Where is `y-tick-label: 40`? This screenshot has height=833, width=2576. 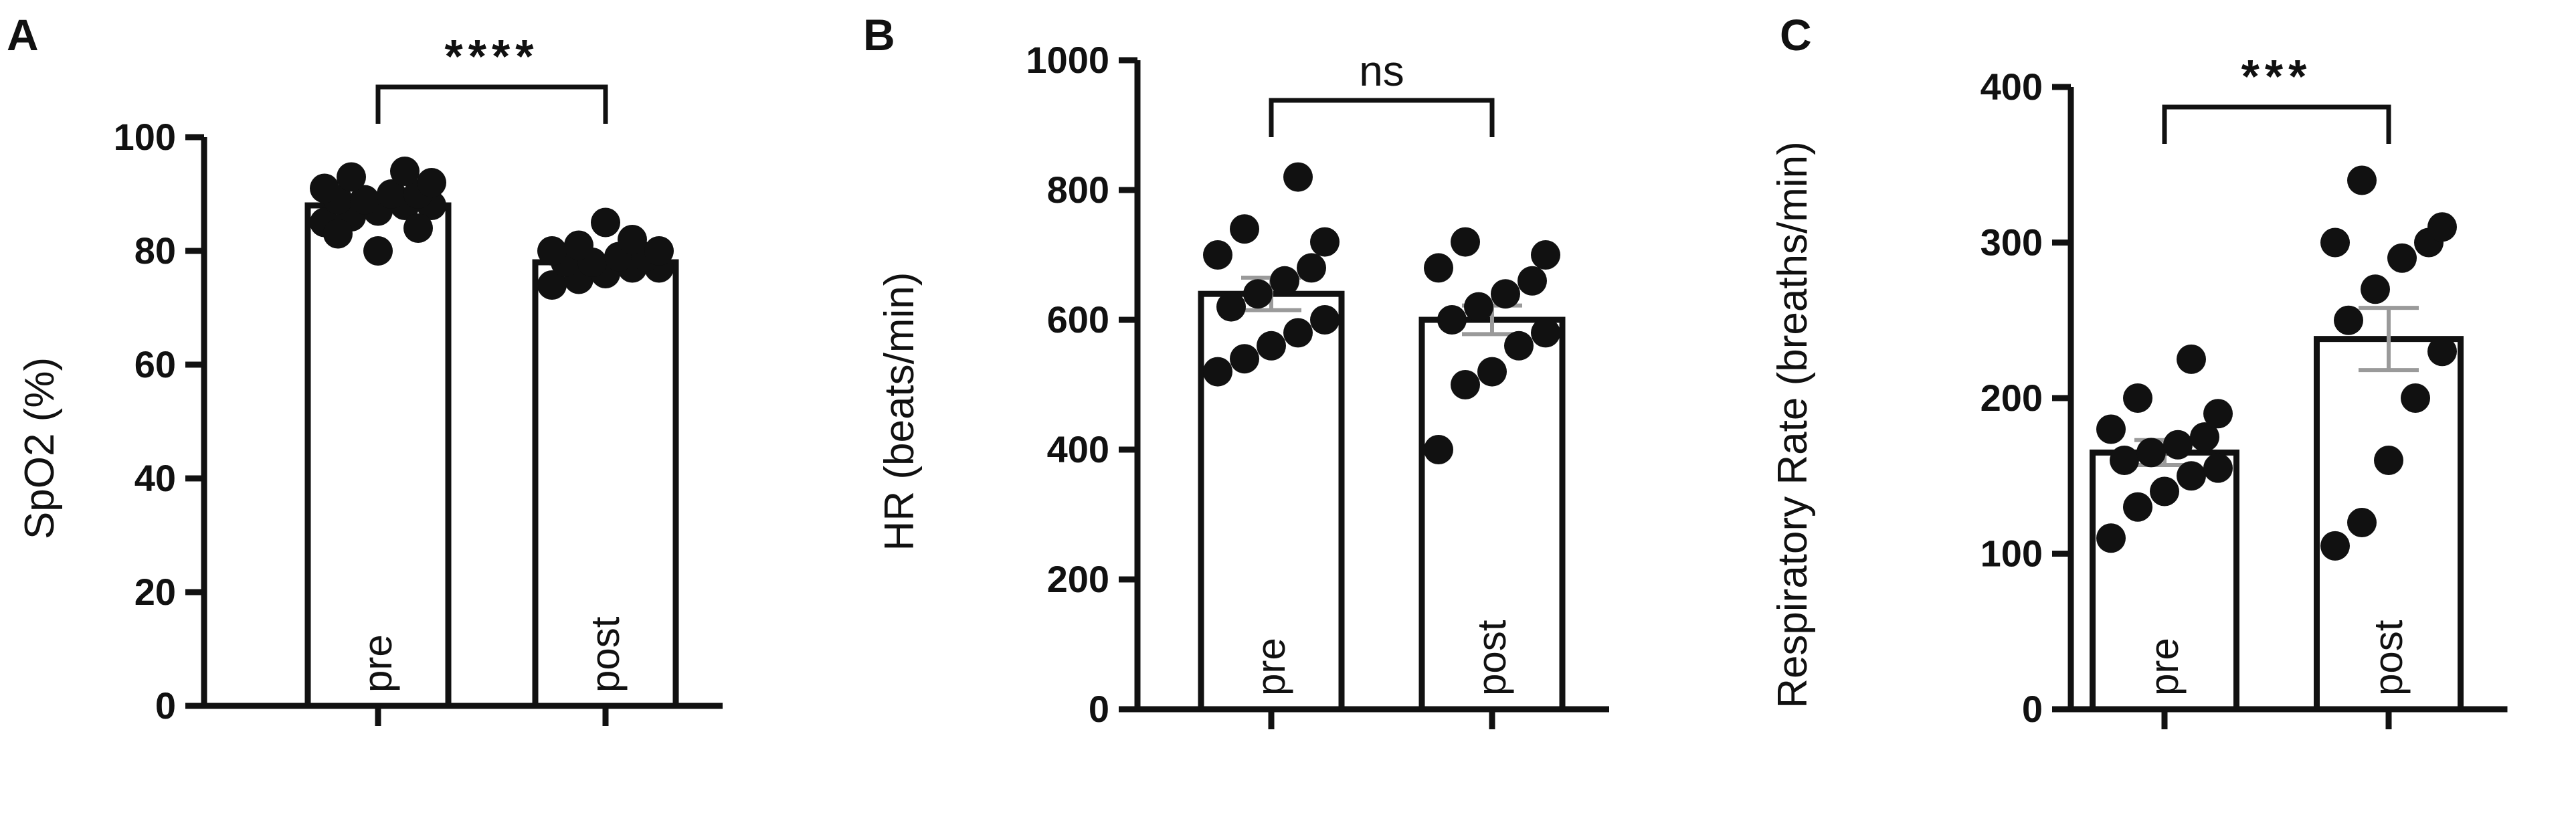
y-tick-label: 40 is located at coordinates (155, 478).